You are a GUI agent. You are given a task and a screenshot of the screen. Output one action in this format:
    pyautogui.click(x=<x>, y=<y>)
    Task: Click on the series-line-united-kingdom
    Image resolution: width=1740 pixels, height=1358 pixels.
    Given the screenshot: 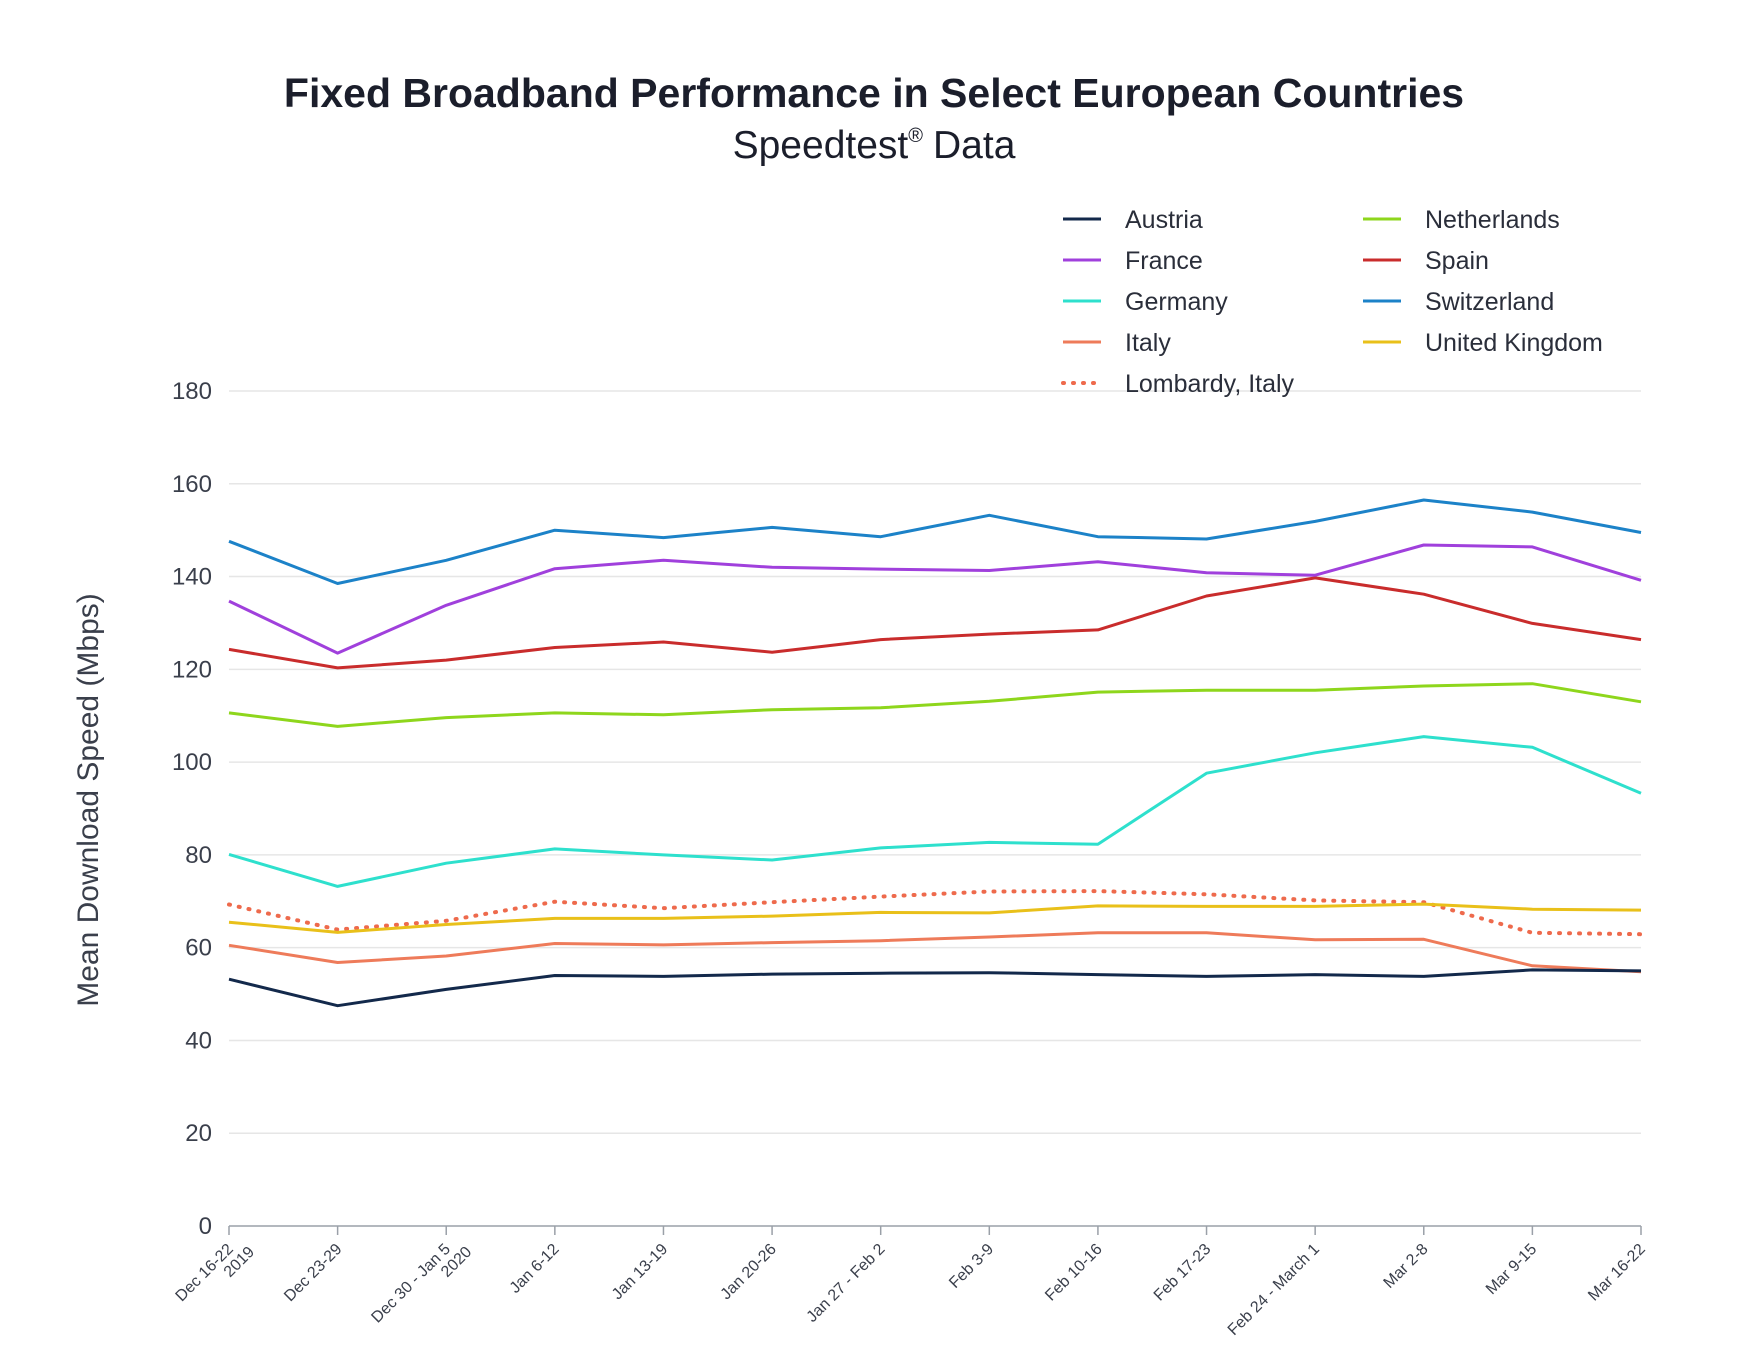 What is the action you would take?
    pyautogui.click(x=935, y=918)
    